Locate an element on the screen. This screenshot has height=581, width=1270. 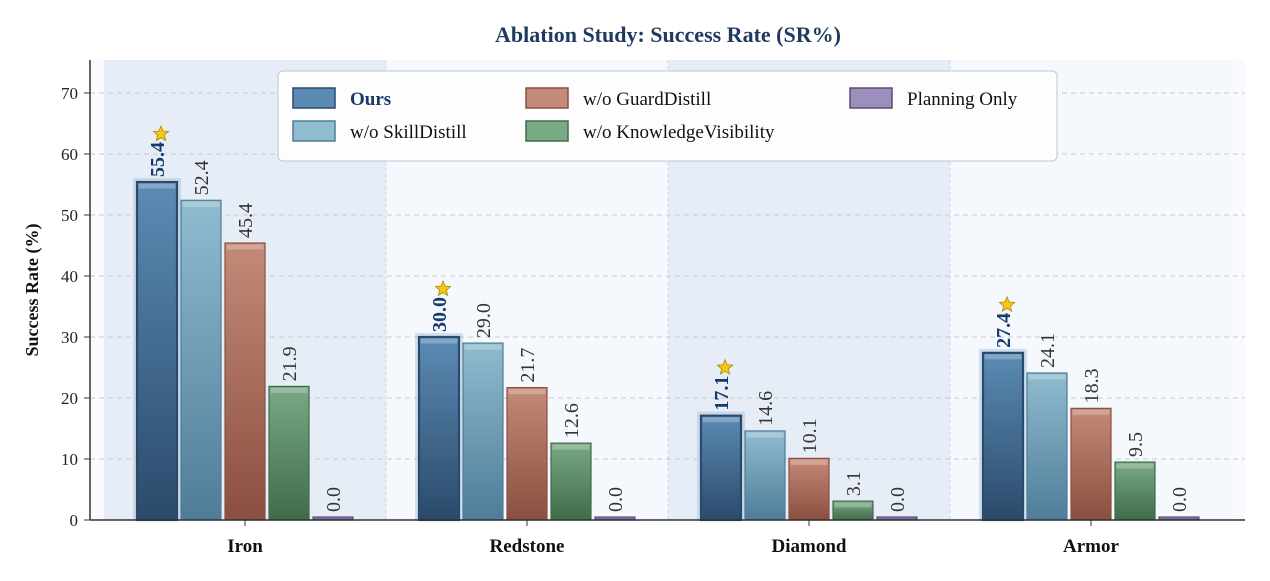
data-label: 29.0 is located at coordinates (484, 320).